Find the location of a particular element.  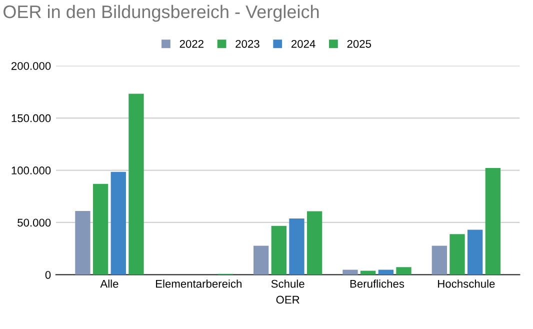

y-tick-label: 200.000 is located at coordinates (31, 66).